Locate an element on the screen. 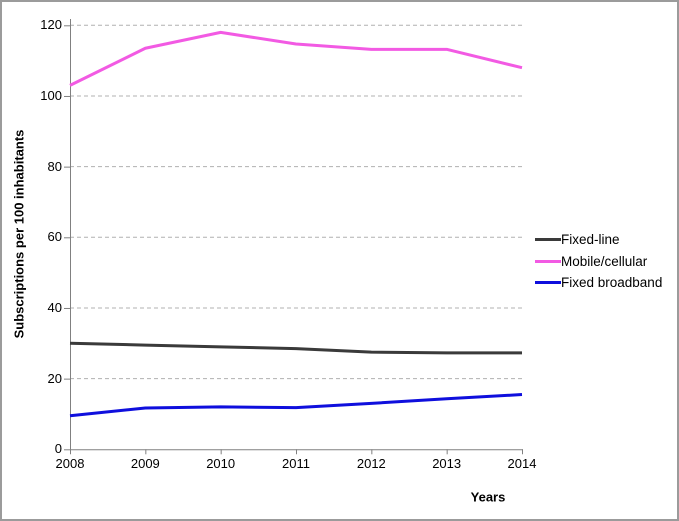  y-tick-label: 100 is located at coordinates (51, 95).